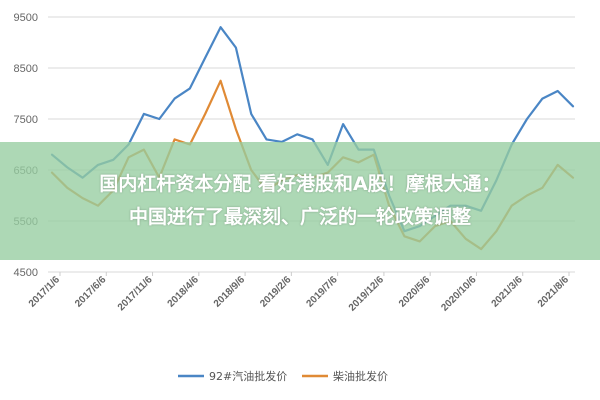 The image size is (600, 400). I want to click on legend-label-2: 柴油批发价, so click(360, 376).